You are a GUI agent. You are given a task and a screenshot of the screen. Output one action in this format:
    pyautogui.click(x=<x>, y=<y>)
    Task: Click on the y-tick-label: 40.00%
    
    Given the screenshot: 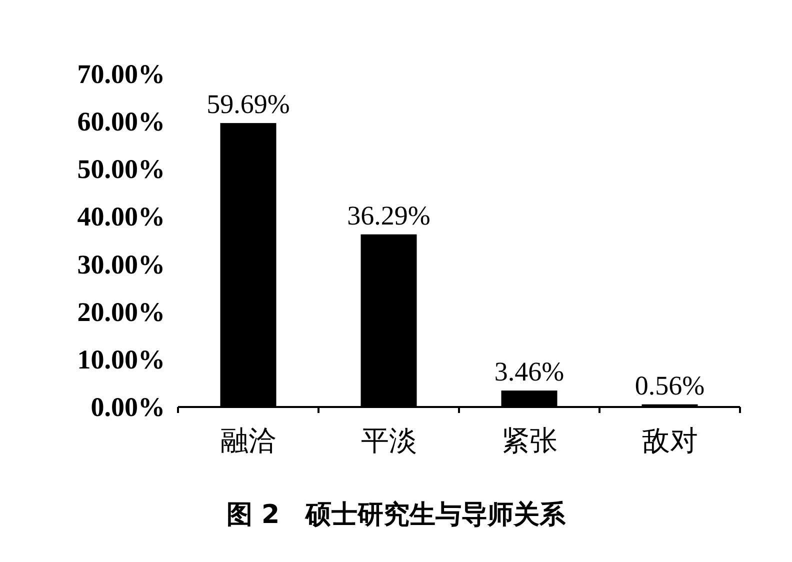 What is the action you would take?
    pyautogui.click(x=121, y=217)
    